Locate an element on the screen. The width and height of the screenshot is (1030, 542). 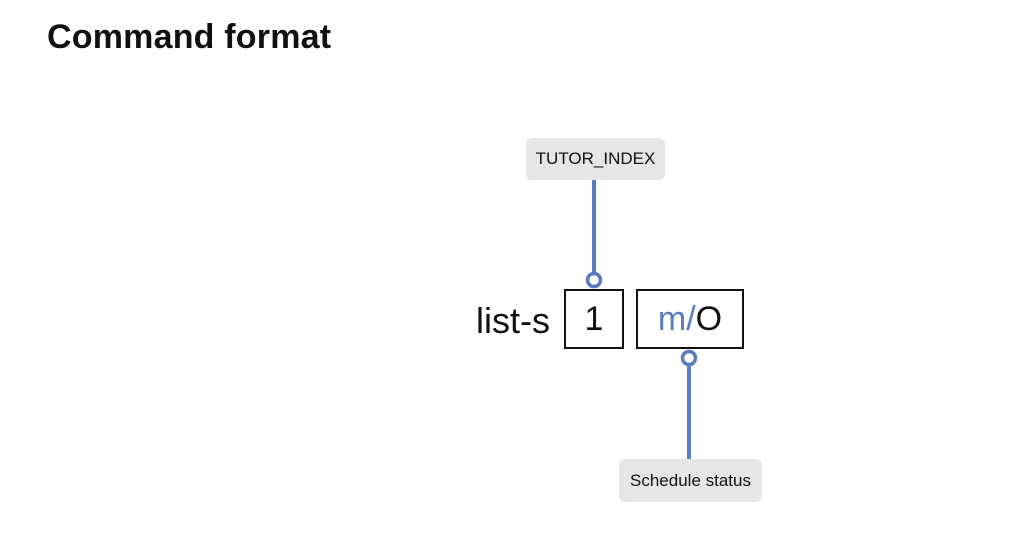
tutor-index-value: 1 is located at coordinates (594, 318).